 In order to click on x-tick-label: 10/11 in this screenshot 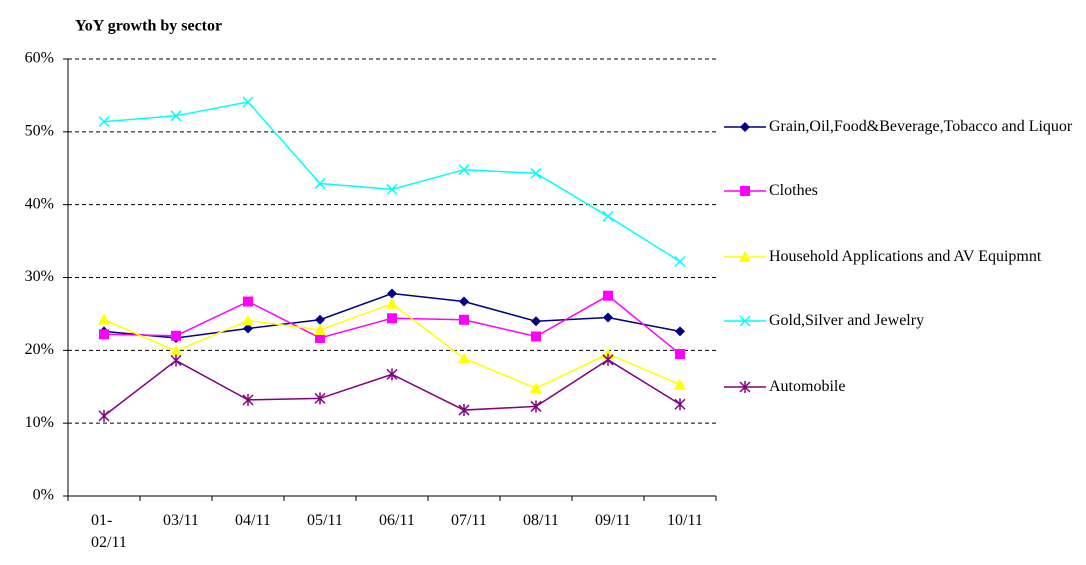, I will do `click(685, 520)`.